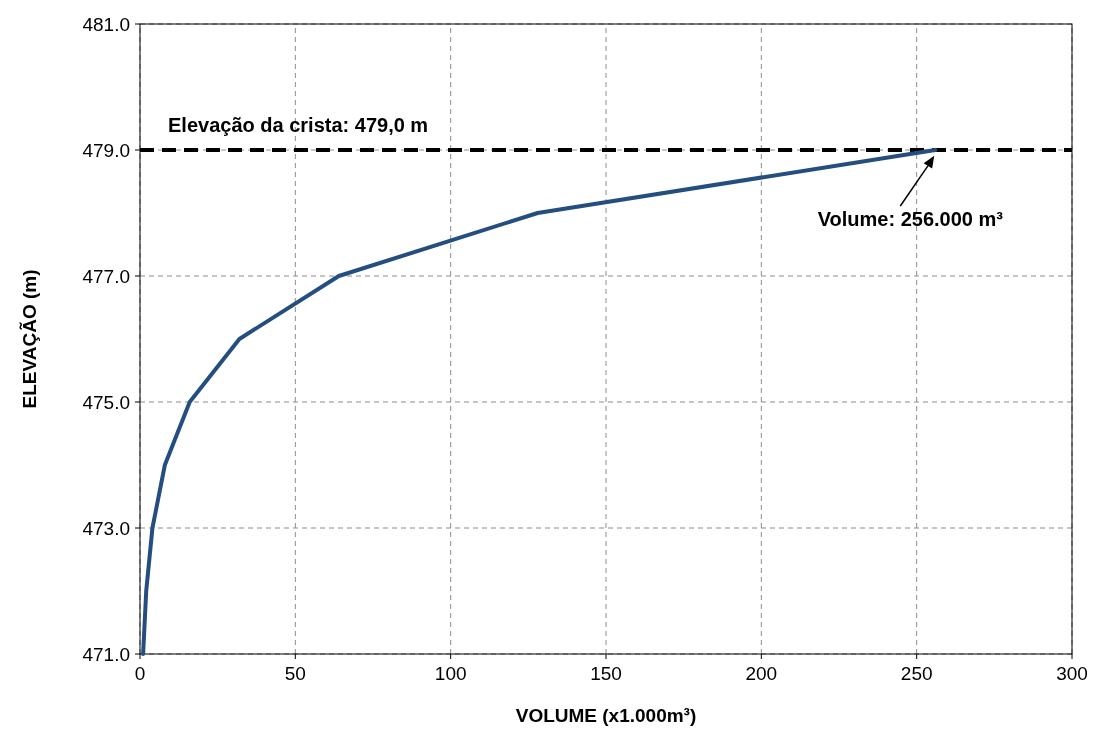 The width and height of the screenshot is (1108, 742). I want to click on annotation: Volume: 256.000 m³, so click(910, 219).